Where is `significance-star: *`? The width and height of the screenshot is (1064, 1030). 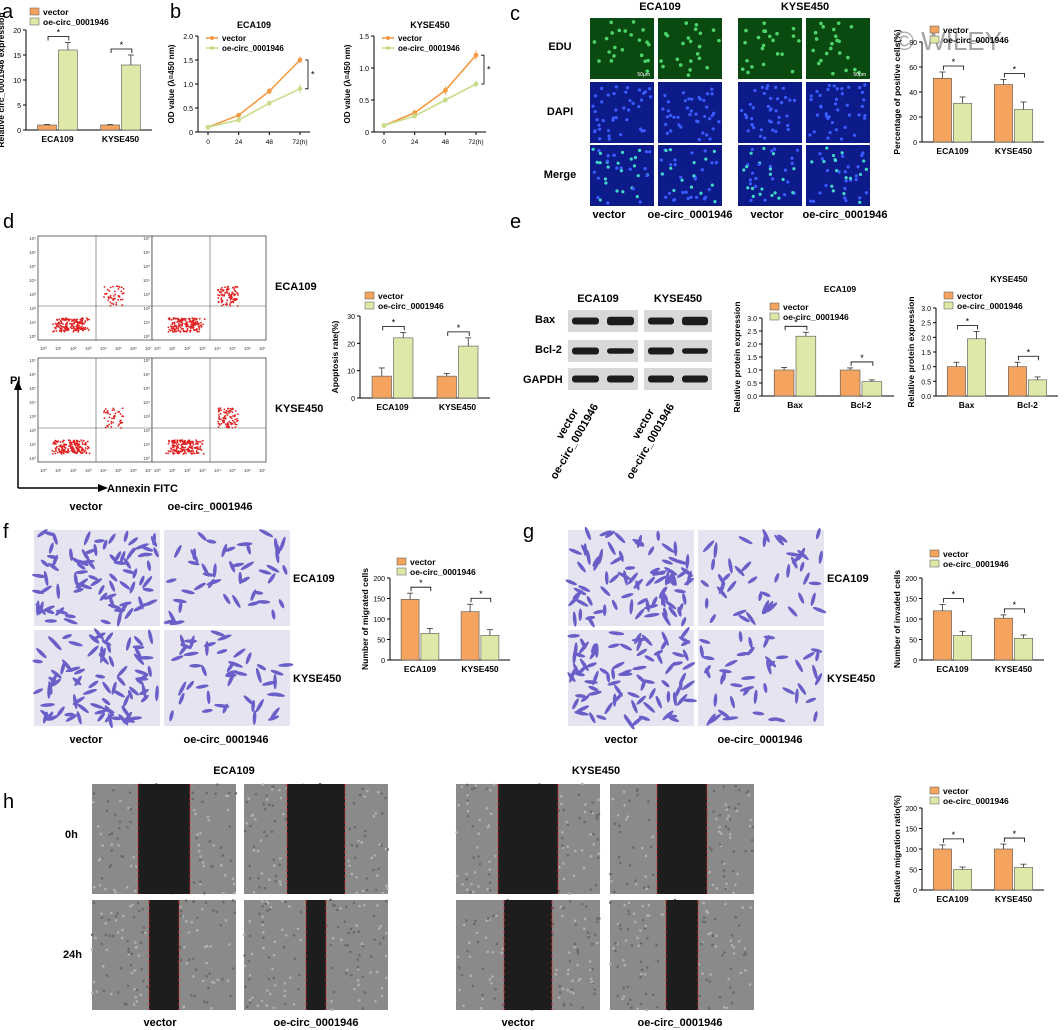 significance-star: * is located at coordinates (1015, 834).